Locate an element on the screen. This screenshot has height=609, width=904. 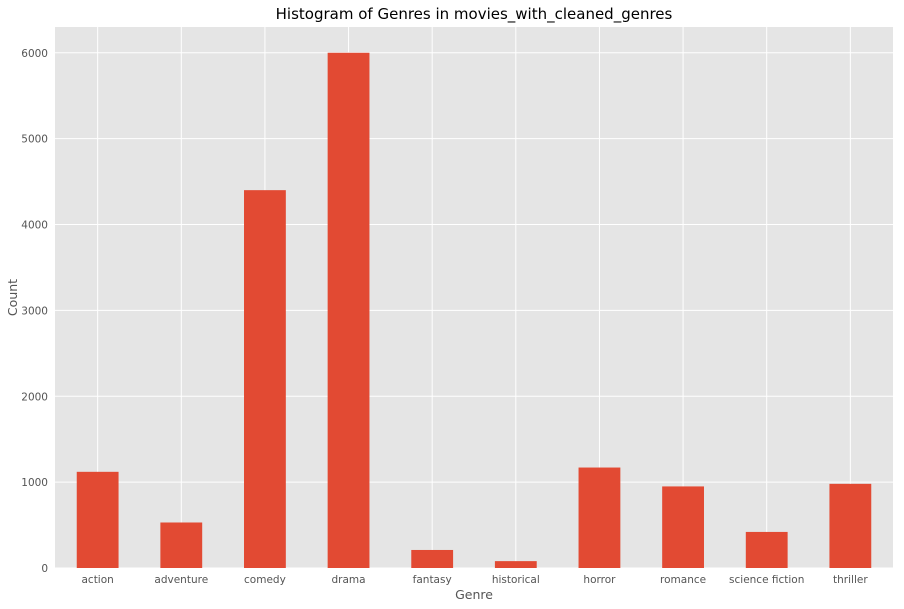
x-tick-label: horror is located at coordinates (599, 580).